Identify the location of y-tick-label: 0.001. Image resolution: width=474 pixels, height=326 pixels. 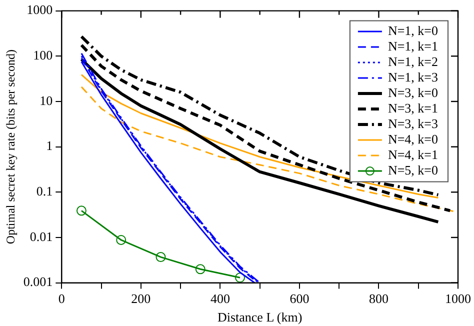
(38, 282).